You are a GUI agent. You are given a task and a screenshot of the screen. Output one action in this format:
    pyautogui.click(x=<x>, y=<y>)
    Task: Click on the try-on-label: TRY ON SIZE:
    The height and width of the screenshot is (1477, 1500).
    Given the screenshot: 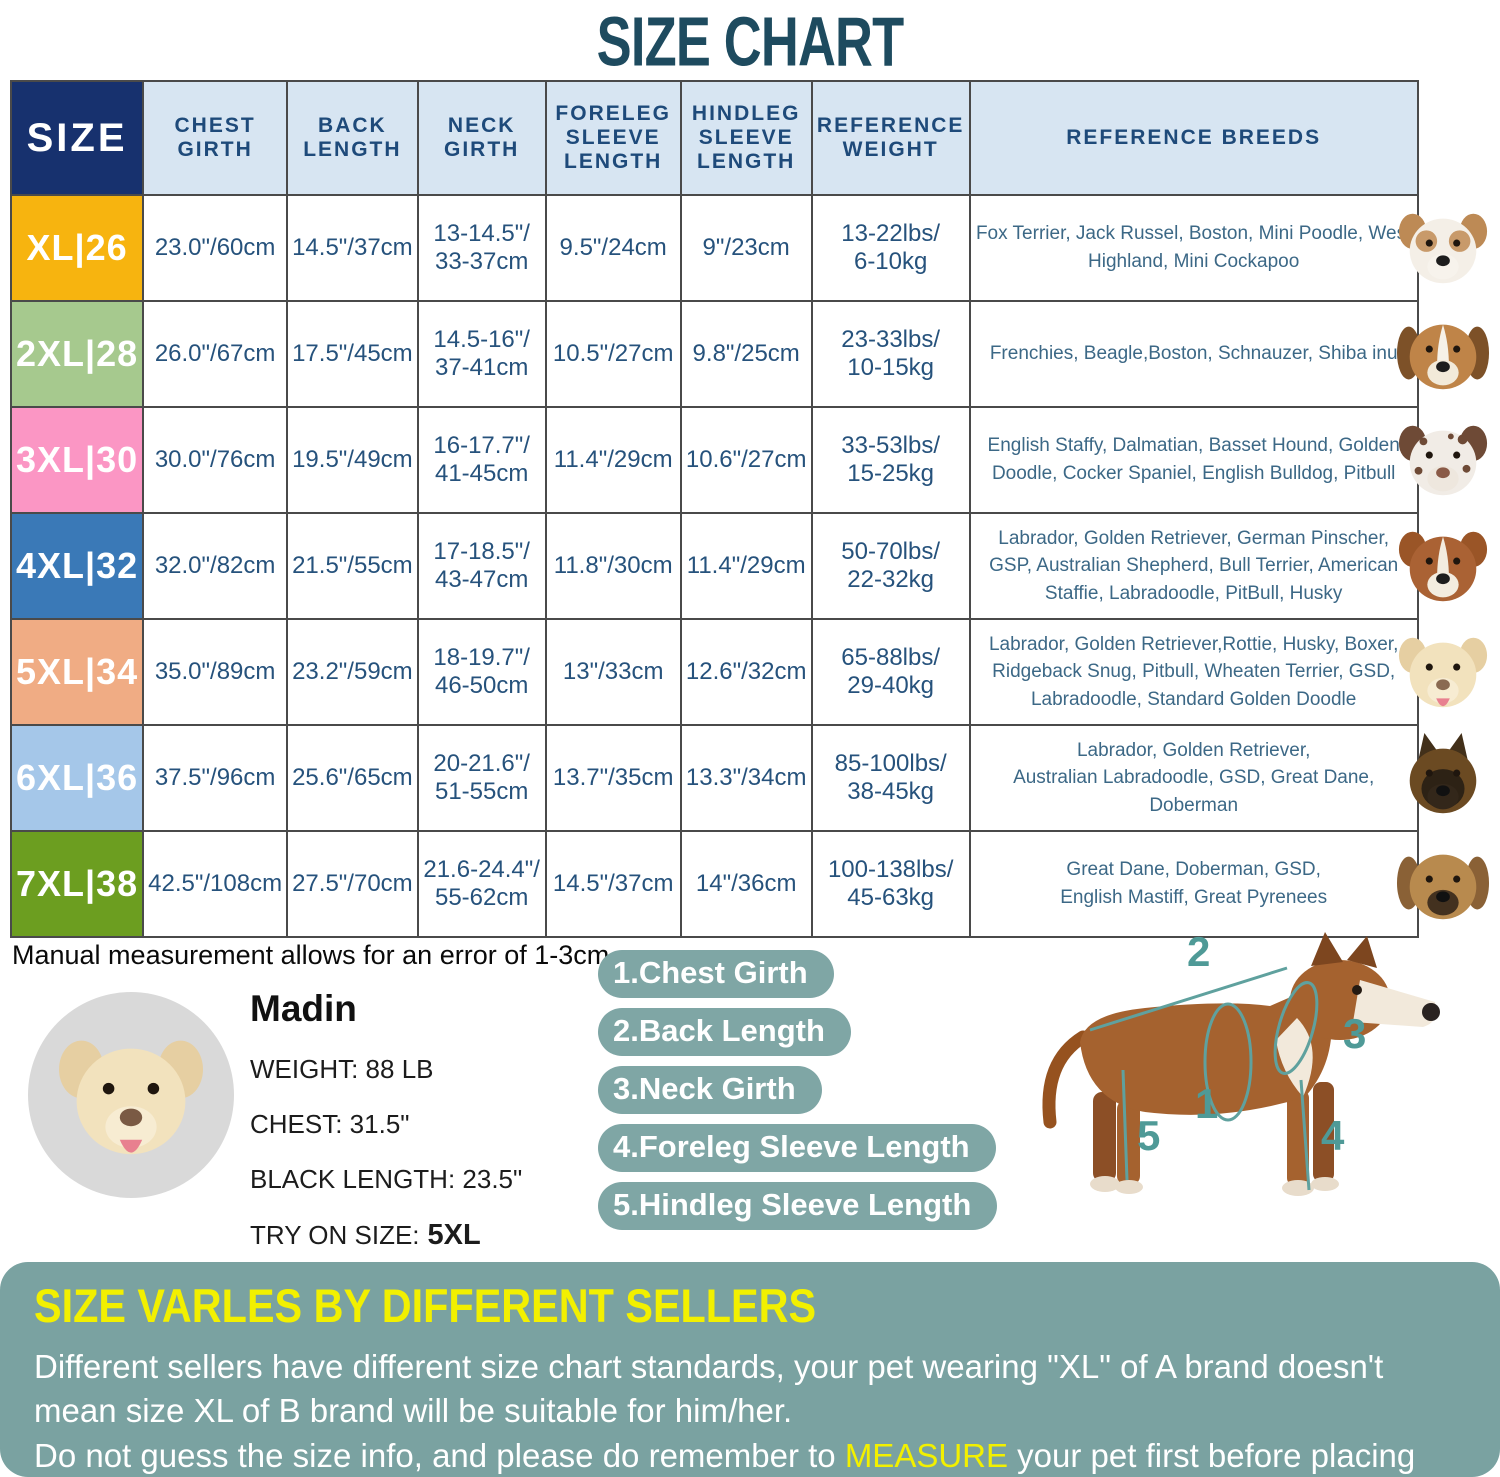 What is the action you would take?
    pyautogui.click(x=335, y=1235)
    